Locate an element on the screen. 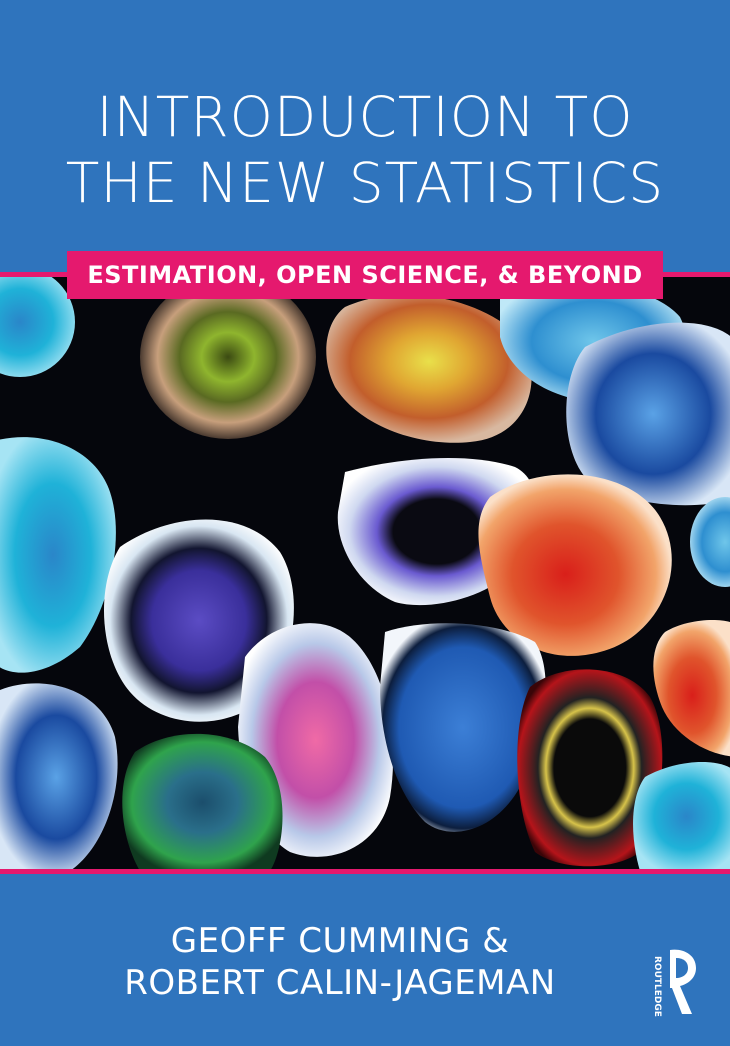 The height and width of the screenshot is (1046, 730). bottom-accent-rule is located at coordinates (365, 871).